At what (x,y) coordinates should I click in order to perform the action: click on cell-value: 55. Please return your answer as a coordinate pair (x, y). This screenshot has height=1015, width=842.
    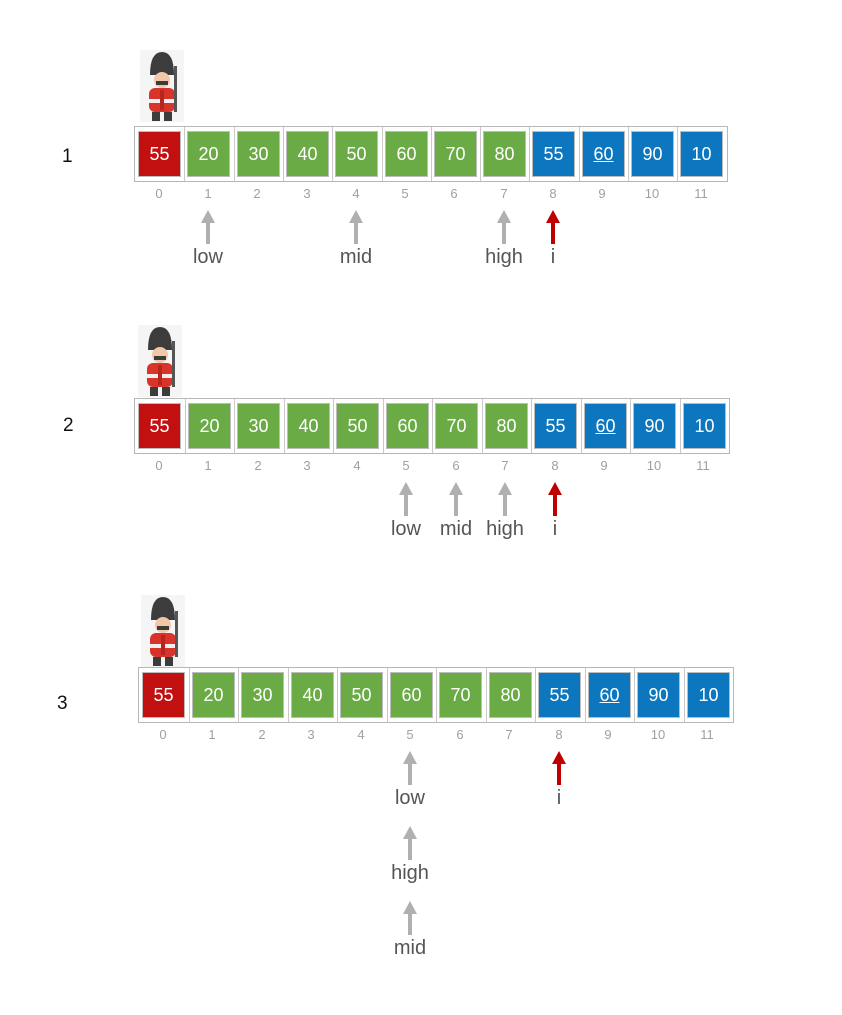
    Looking at the image, I should click on (159, 154).